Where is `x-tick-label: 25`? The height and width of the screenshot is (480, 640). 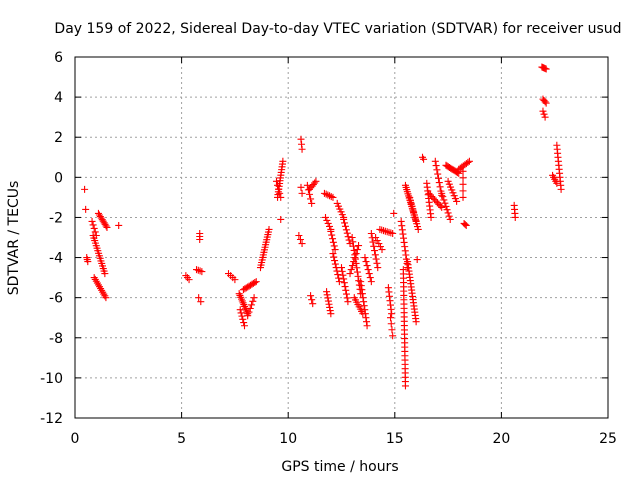 x-tick-label: 25 is located at coordinates (608, 439).